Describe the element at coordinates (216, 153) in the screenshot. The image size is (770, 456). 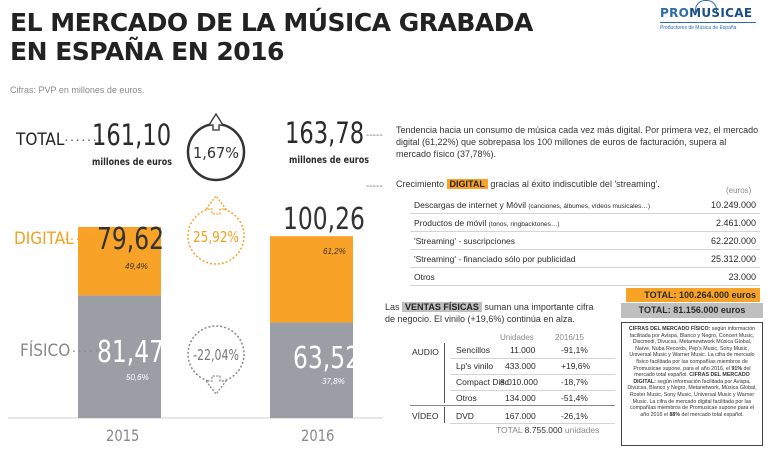
I see `change-value-total: 1,67%` at that location.